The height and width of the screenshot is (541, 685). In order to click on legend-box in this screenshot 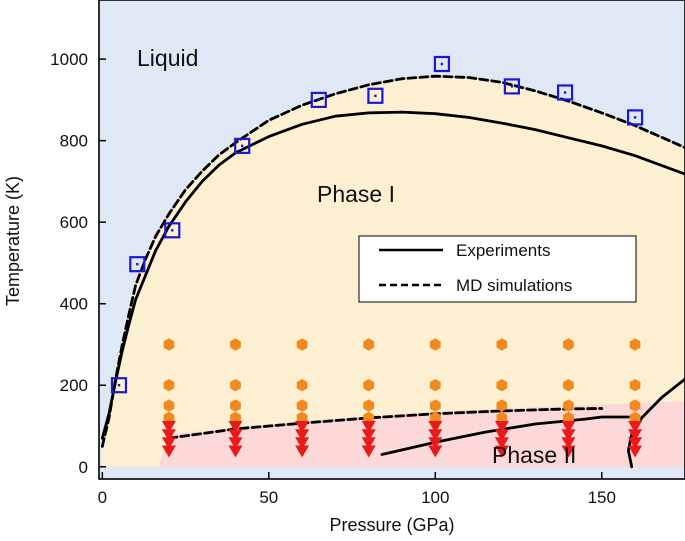, I will do `click(497, 269)`.